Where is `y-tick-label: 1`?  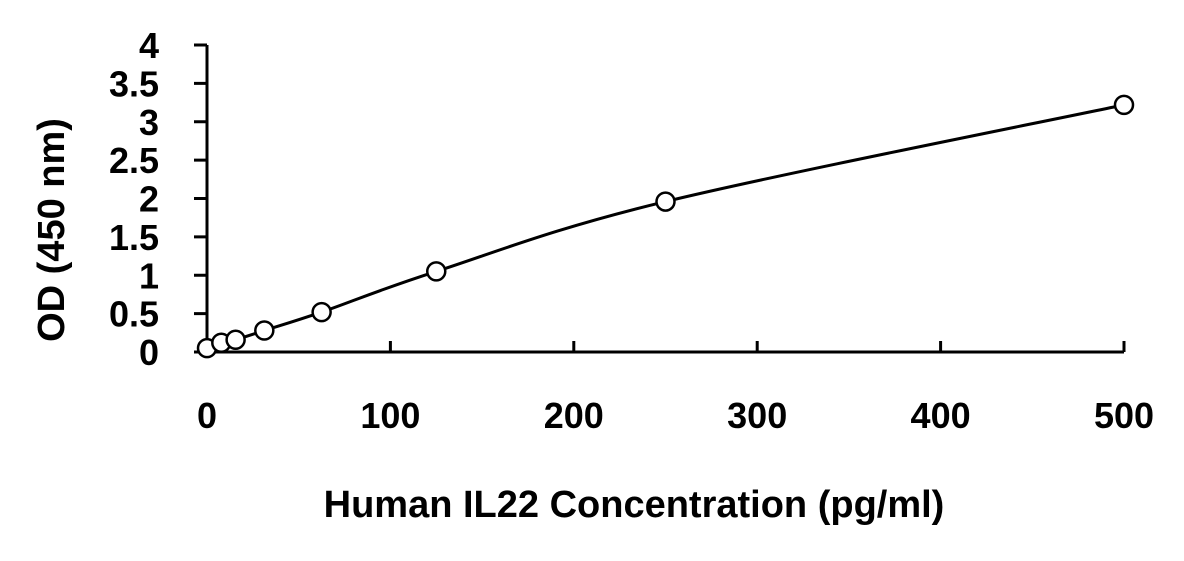 y-tick-label: 1 is located at coordinates (149, 275).